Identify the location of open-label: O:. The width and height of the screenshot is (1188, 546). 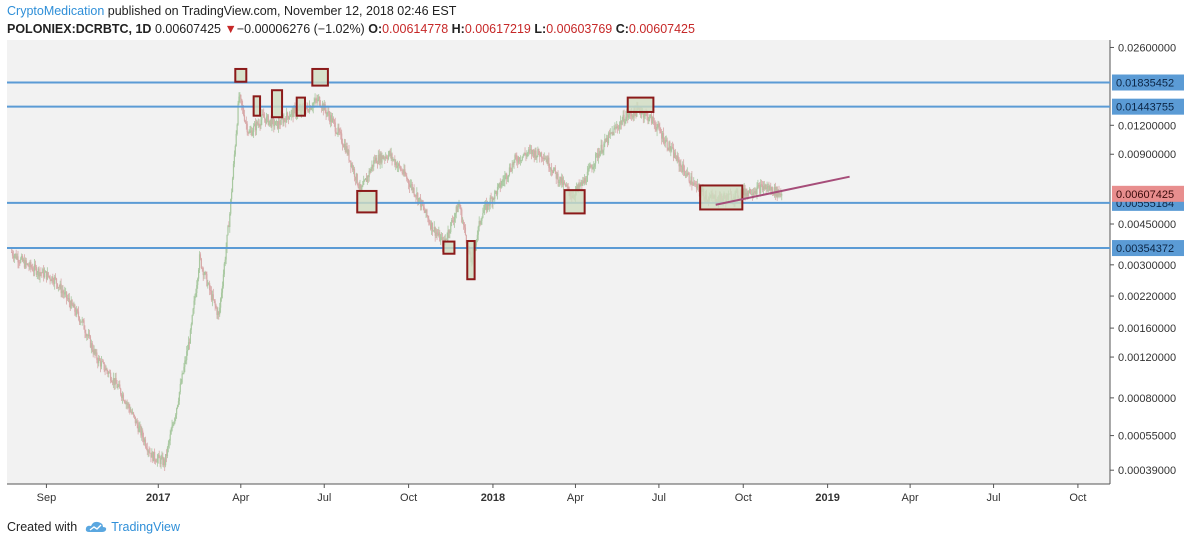
(375, 29).